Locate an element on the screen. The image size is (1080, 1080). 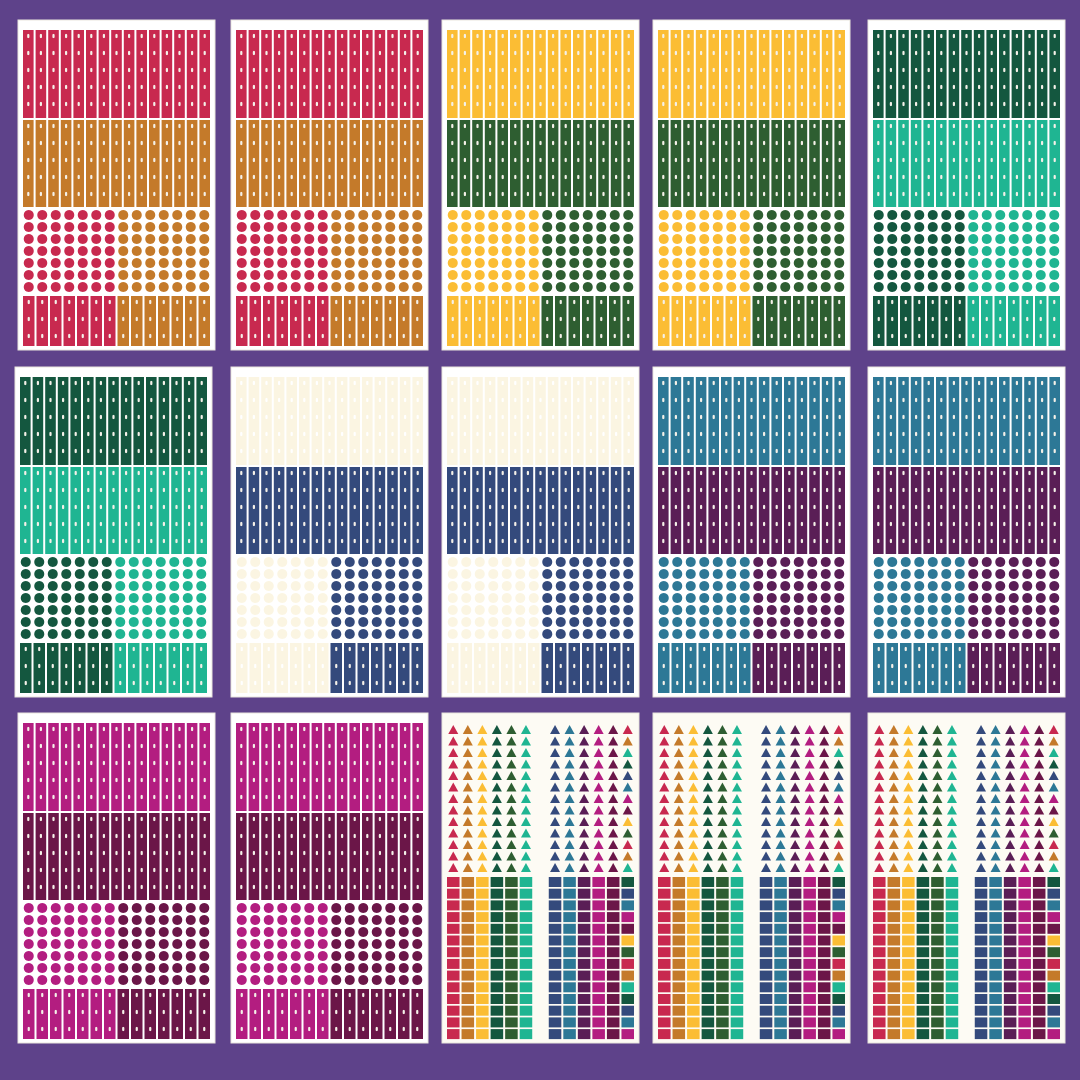
sticker-sheet is located at coordinates (540, 532).